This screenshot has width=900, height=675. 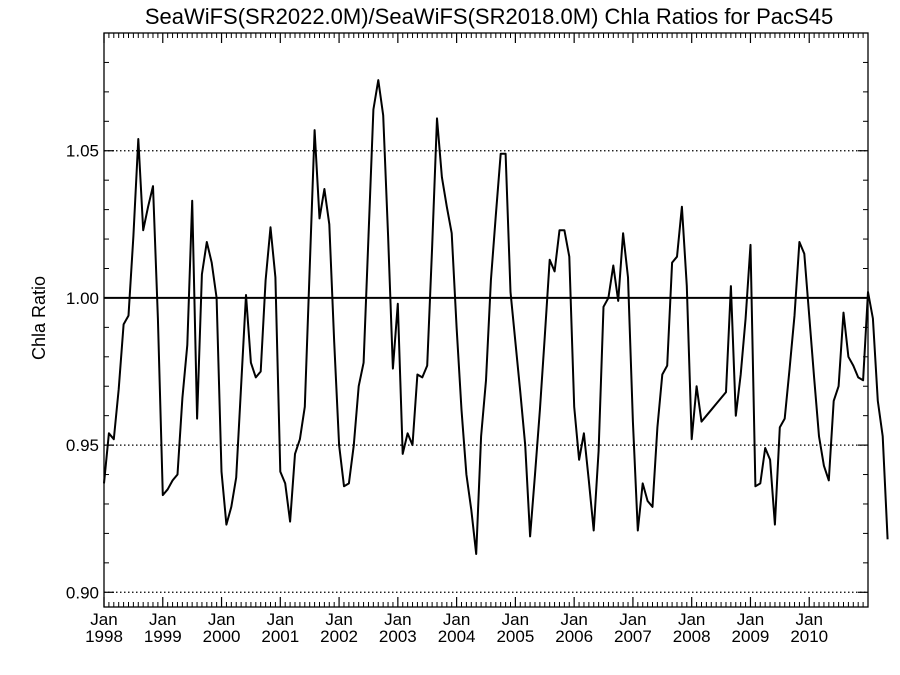 I want to click on x-tick-year-label: 2004, so click(x=457, y=636).